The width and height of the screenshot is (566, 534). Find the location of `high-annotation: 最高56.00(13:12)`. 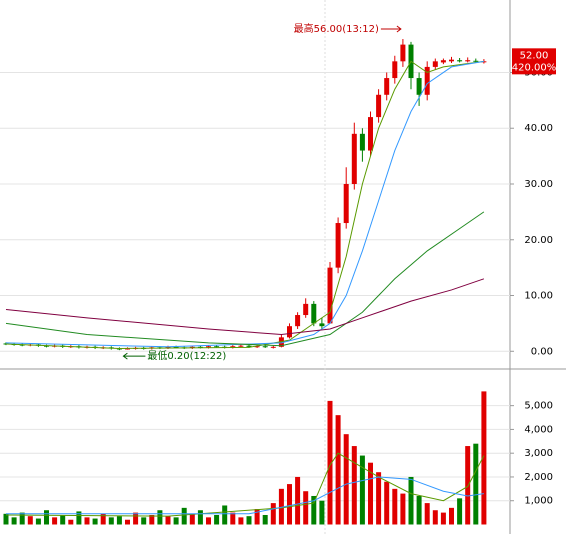

high-annotation: 最高56.00(13:12) is located at coordinates (336, 28).